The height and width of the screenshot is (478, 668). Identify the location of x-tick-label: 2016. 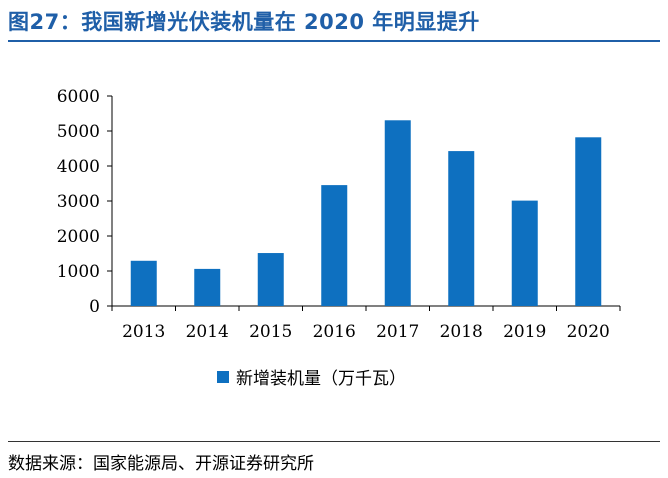
(334, 332).